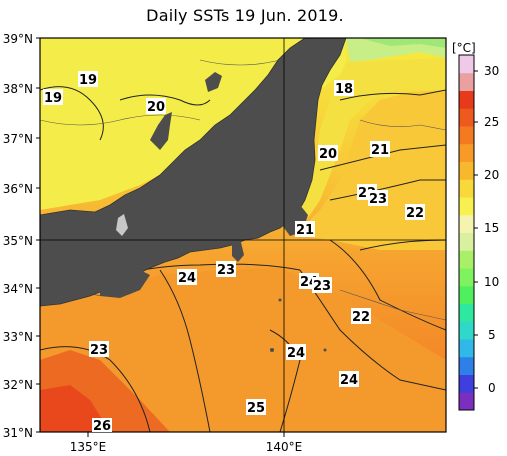  I want to click on lon-label: 140°E, so click(284, 447).